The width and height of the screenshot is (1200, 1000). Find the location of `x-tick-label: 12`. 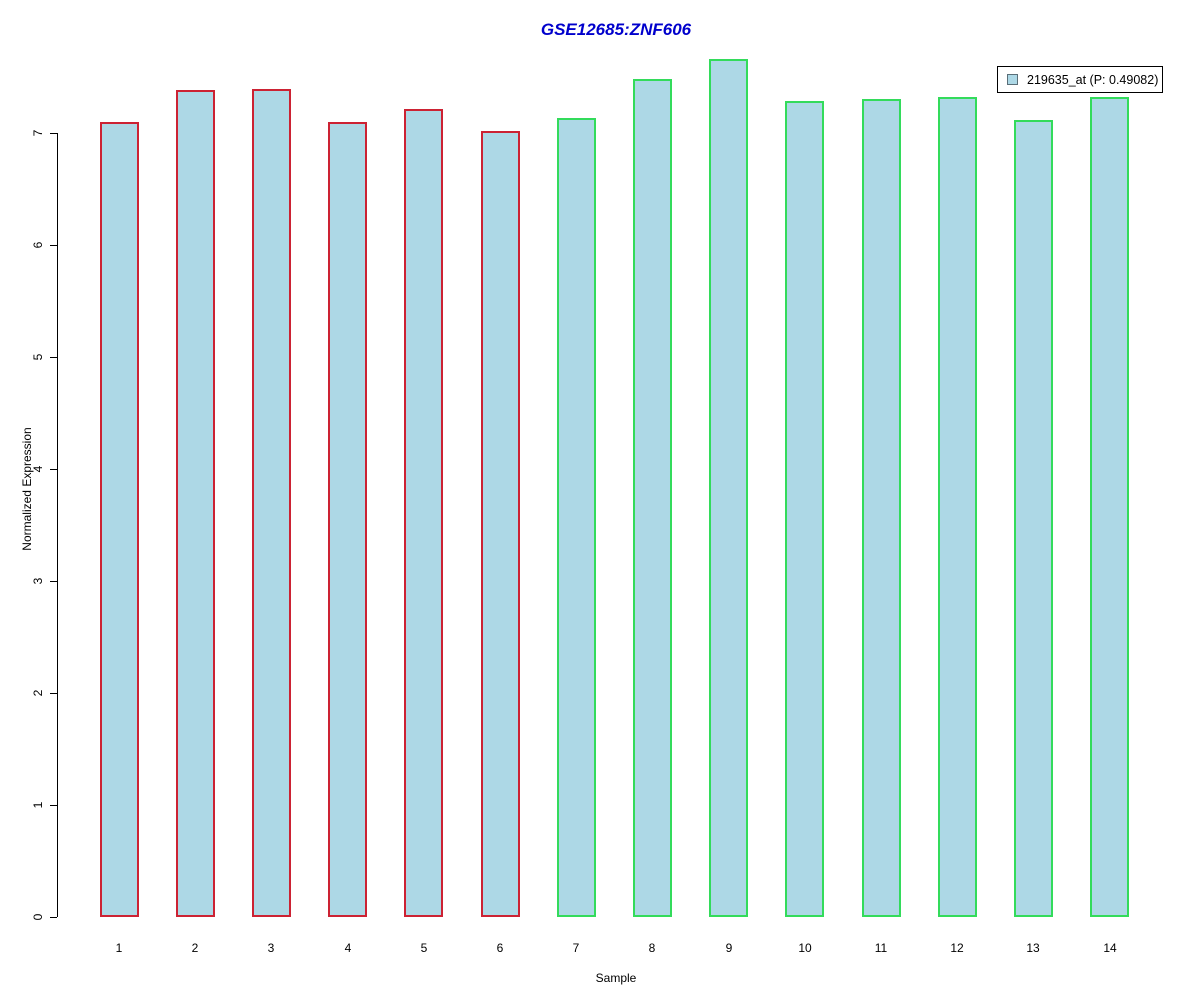

x-tick-label: 12 is located at coordinates (957, 948).